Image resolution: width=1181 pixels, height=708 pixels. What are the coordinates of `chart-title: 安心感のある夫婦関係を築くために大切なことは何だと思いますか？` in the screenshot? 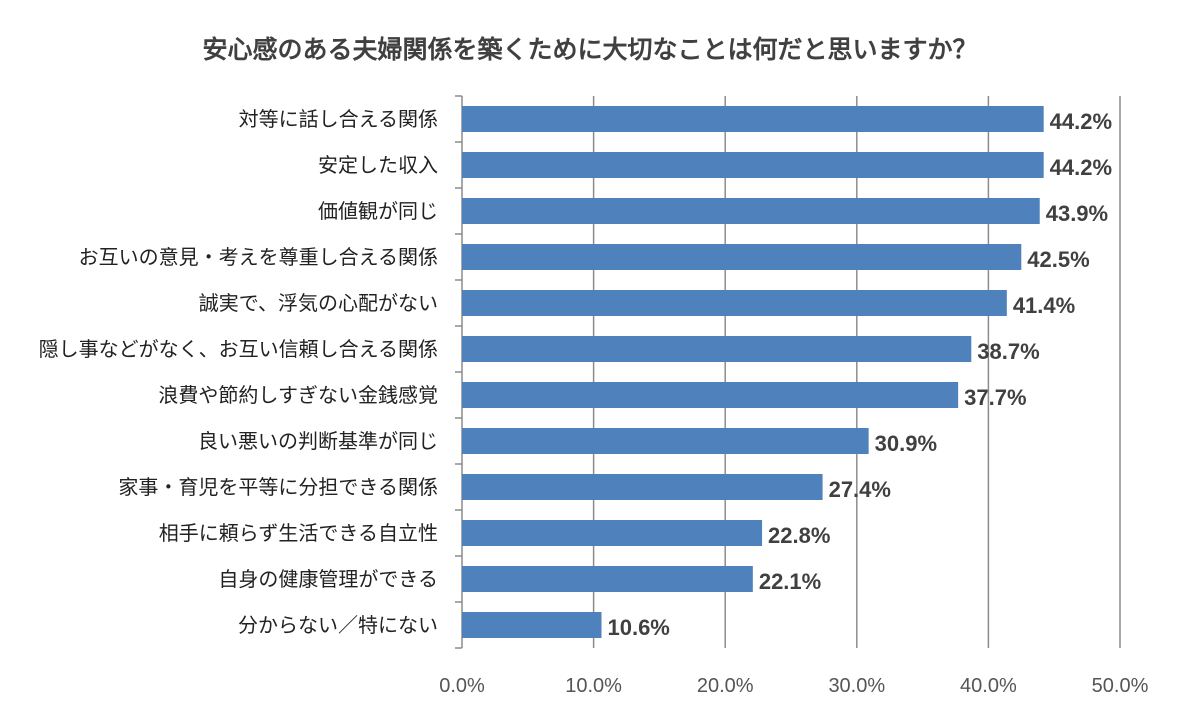 It's located at (589, 49).